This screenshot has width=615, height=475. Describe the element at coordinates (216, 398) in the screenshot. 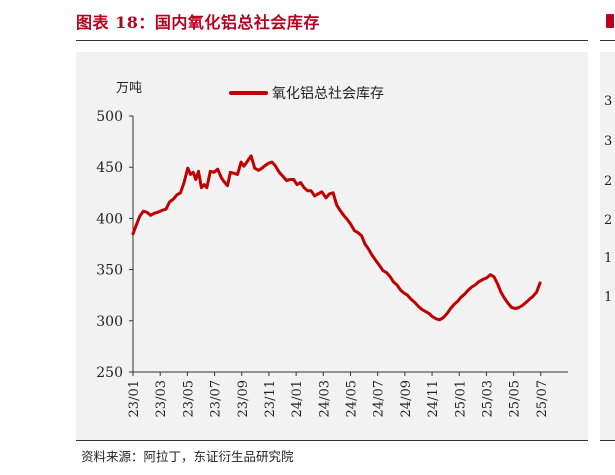

I see `x-tick-label: 23/07` at that location.